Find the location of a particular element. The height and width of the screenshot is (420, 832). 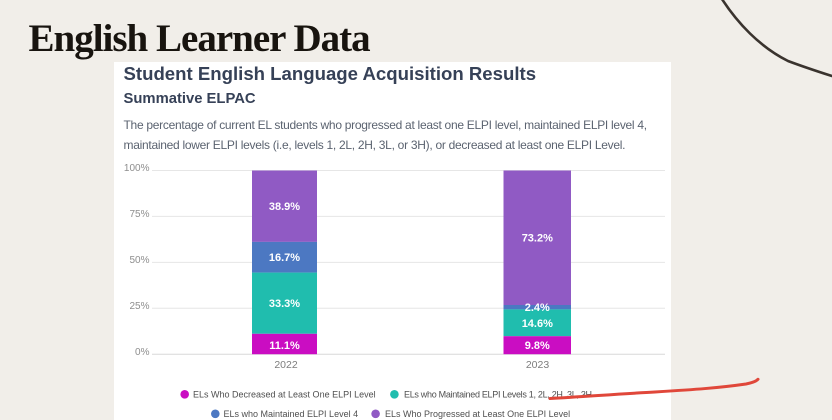

svg-text: 2.4% is located at coordinates (537, 308).